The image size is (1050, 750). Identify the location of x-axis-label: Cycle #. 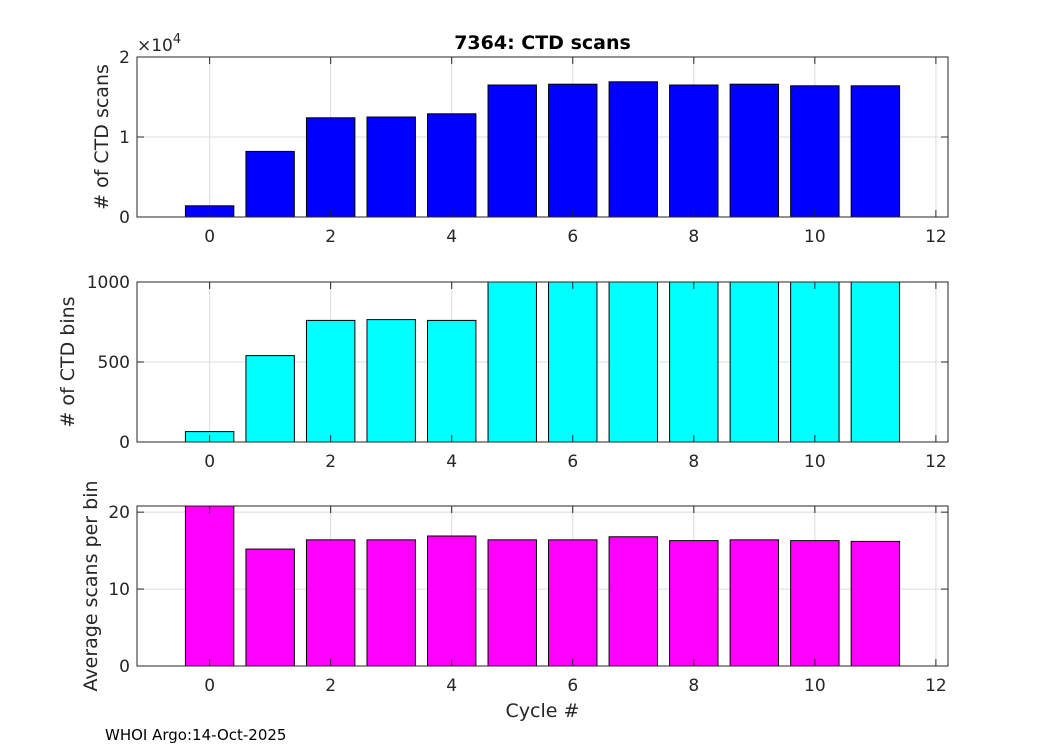
(543, 711).